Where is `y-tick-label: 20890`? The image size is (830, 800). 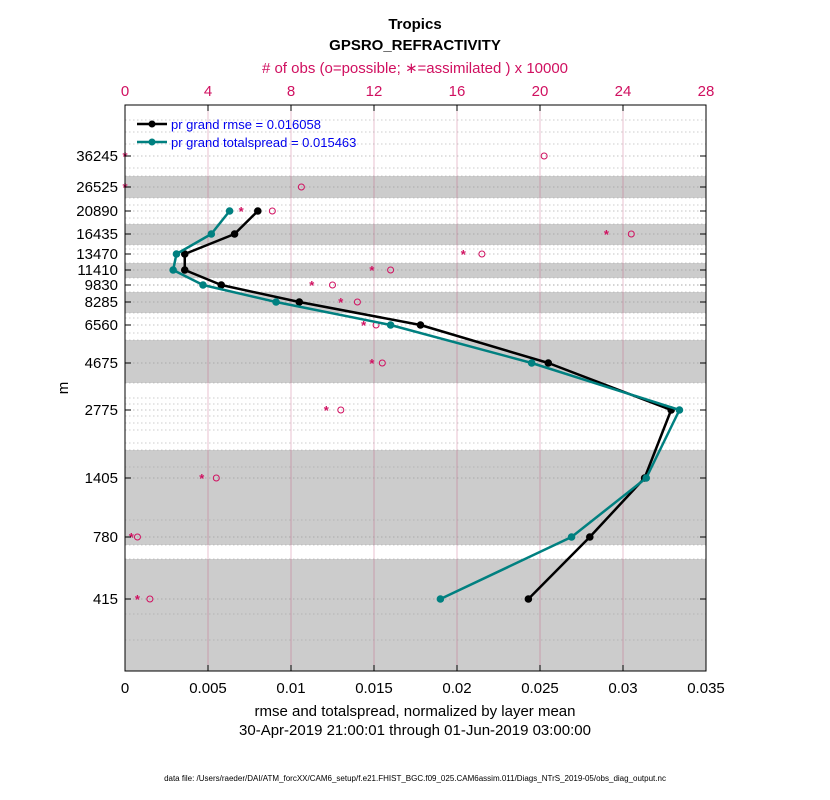 y-tick-label: 20890 is located at coordinates (97, 211).